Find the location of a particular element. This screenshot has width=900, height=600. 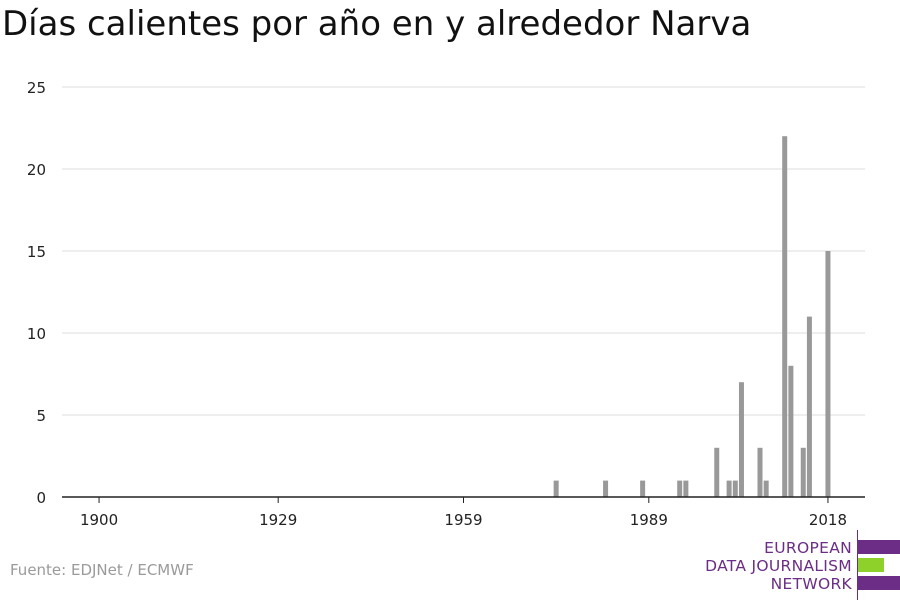

edjnet-logo: EUROPEAN DATA JOURNALISM NETWORK is located at coordinates (800, 565).